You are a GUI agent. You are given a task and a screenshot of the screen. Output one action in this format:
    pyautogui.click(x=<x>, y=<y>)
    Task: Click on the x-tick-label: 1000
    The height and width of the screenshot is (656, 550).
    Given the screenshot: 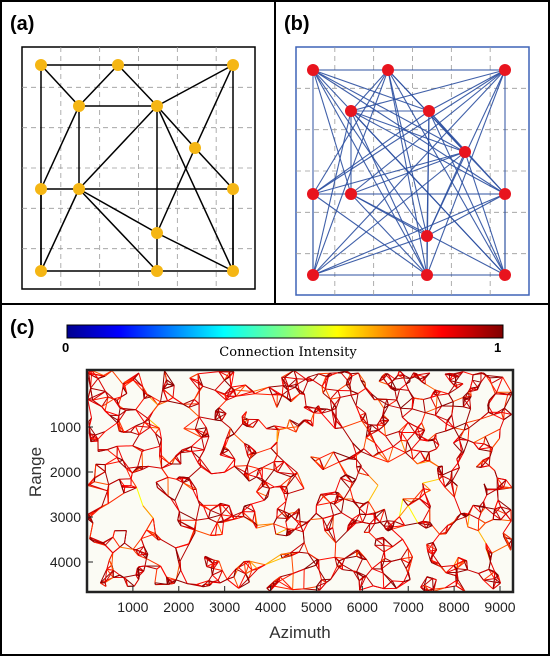 What is the action you would take?
    pyautogui.click(x=132, y=607)
    